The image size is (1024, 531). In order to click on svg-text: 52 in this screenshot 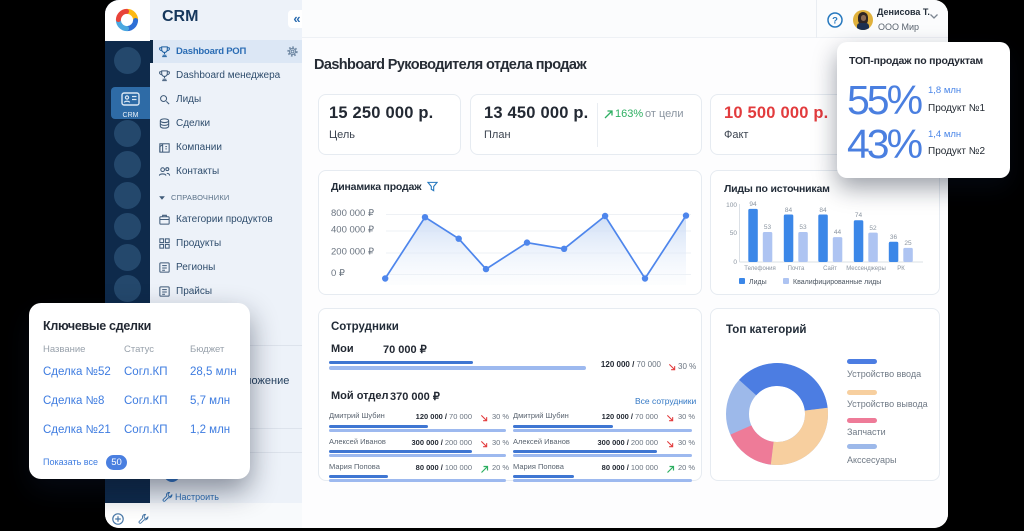, I will do `click(873, 228)`.